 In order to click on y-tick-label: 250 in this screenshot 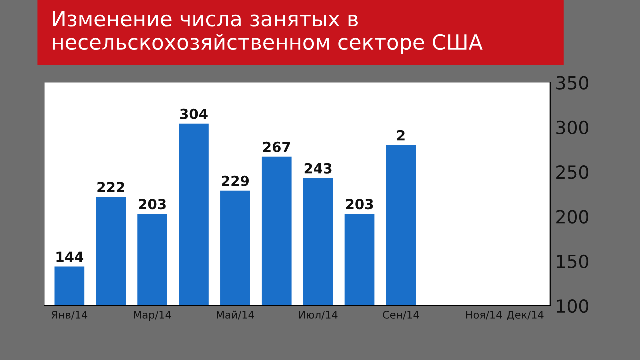, I will do `click(572, 173)`.